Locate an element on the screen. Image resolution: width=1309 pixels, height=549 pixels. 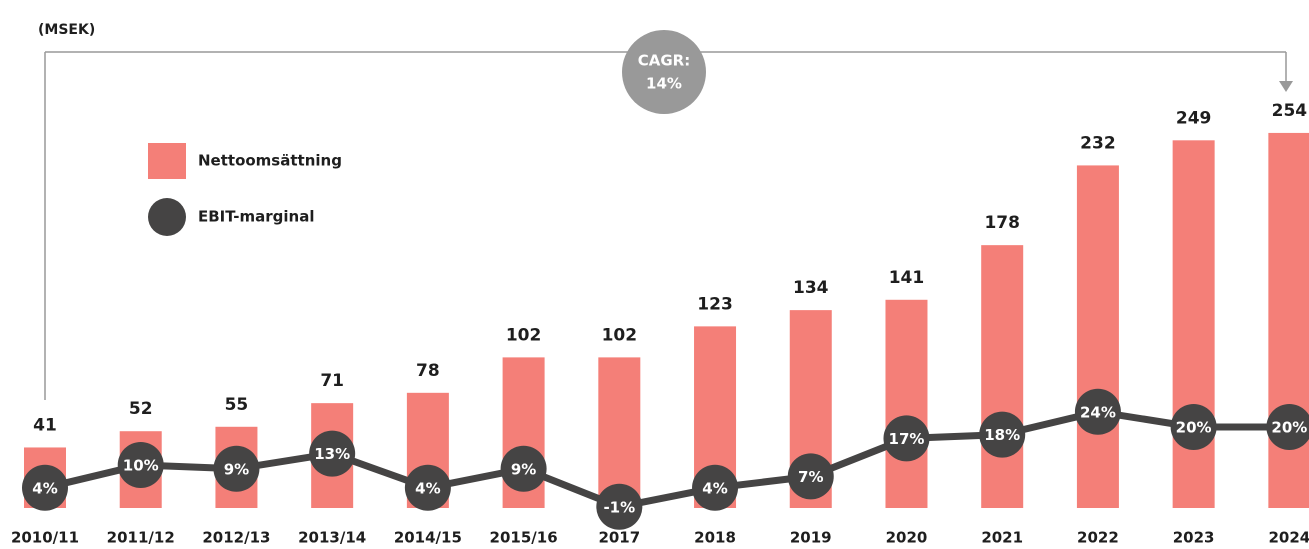
x-tick-label: 2014/15 is located at coordinates (428, 538).